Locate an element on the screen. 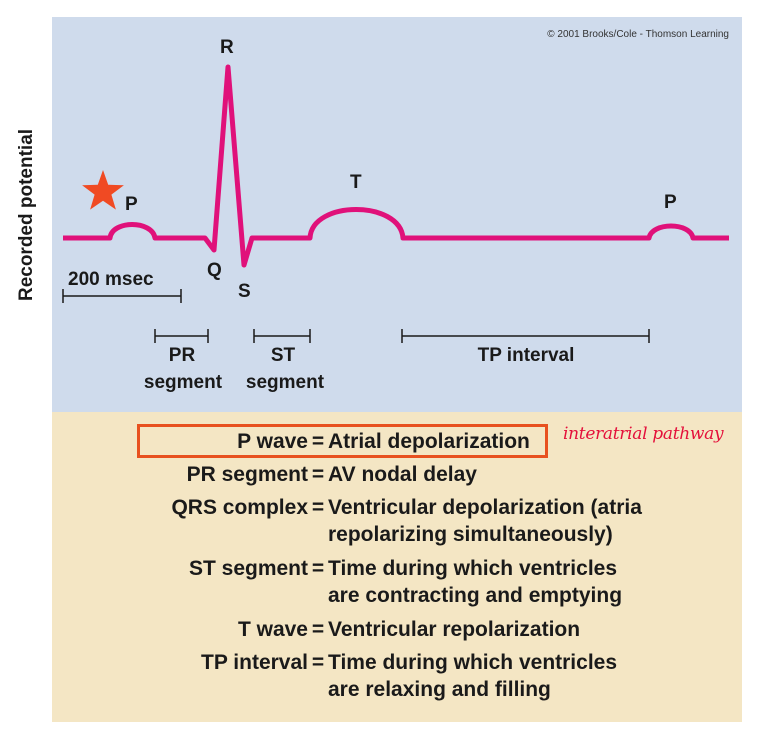 This screenshot has height=743, width=769. definition-text: AV nodal delay is located at coordinates (402, 474).